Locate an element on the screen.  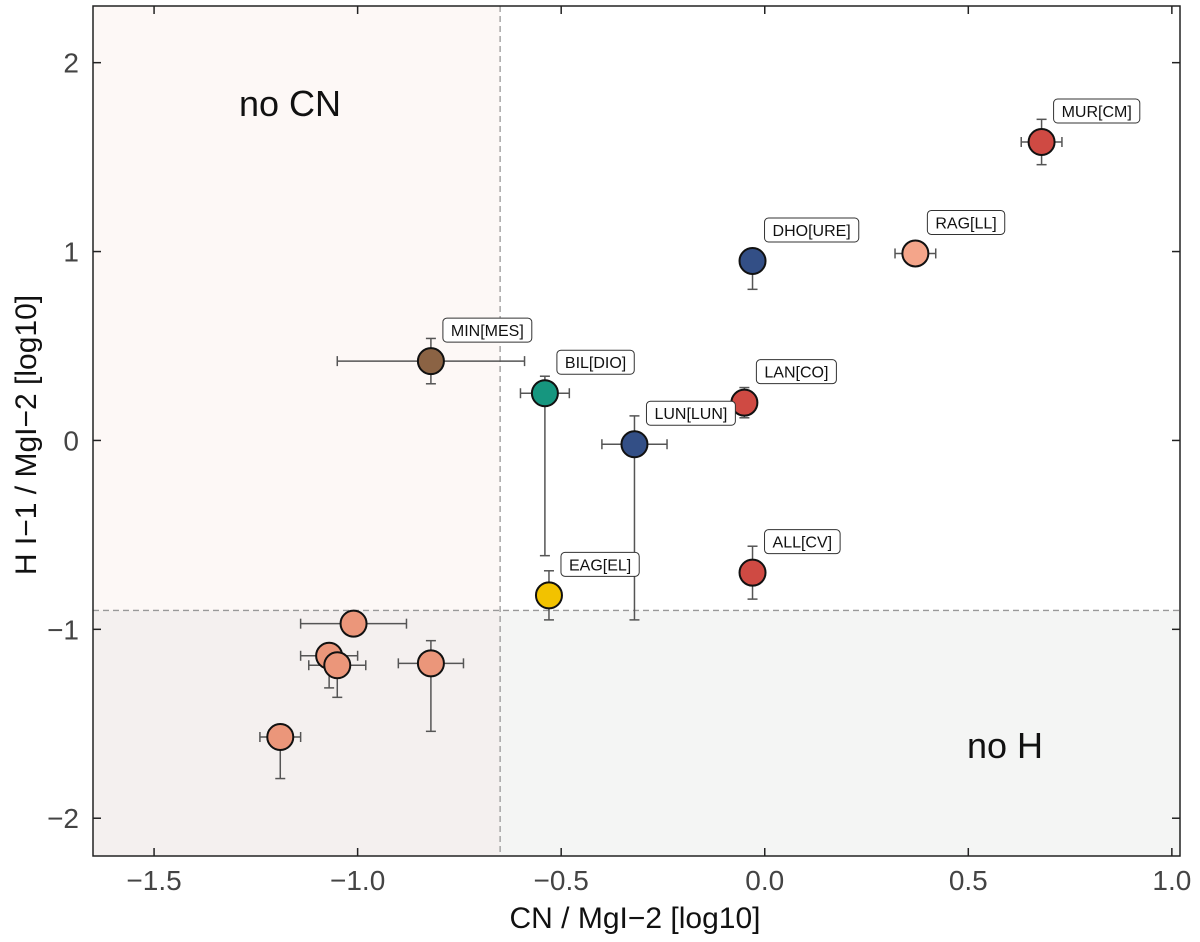
x-axis-label: CN / MgI−2 [log10] is located at coordinates (635, 918).